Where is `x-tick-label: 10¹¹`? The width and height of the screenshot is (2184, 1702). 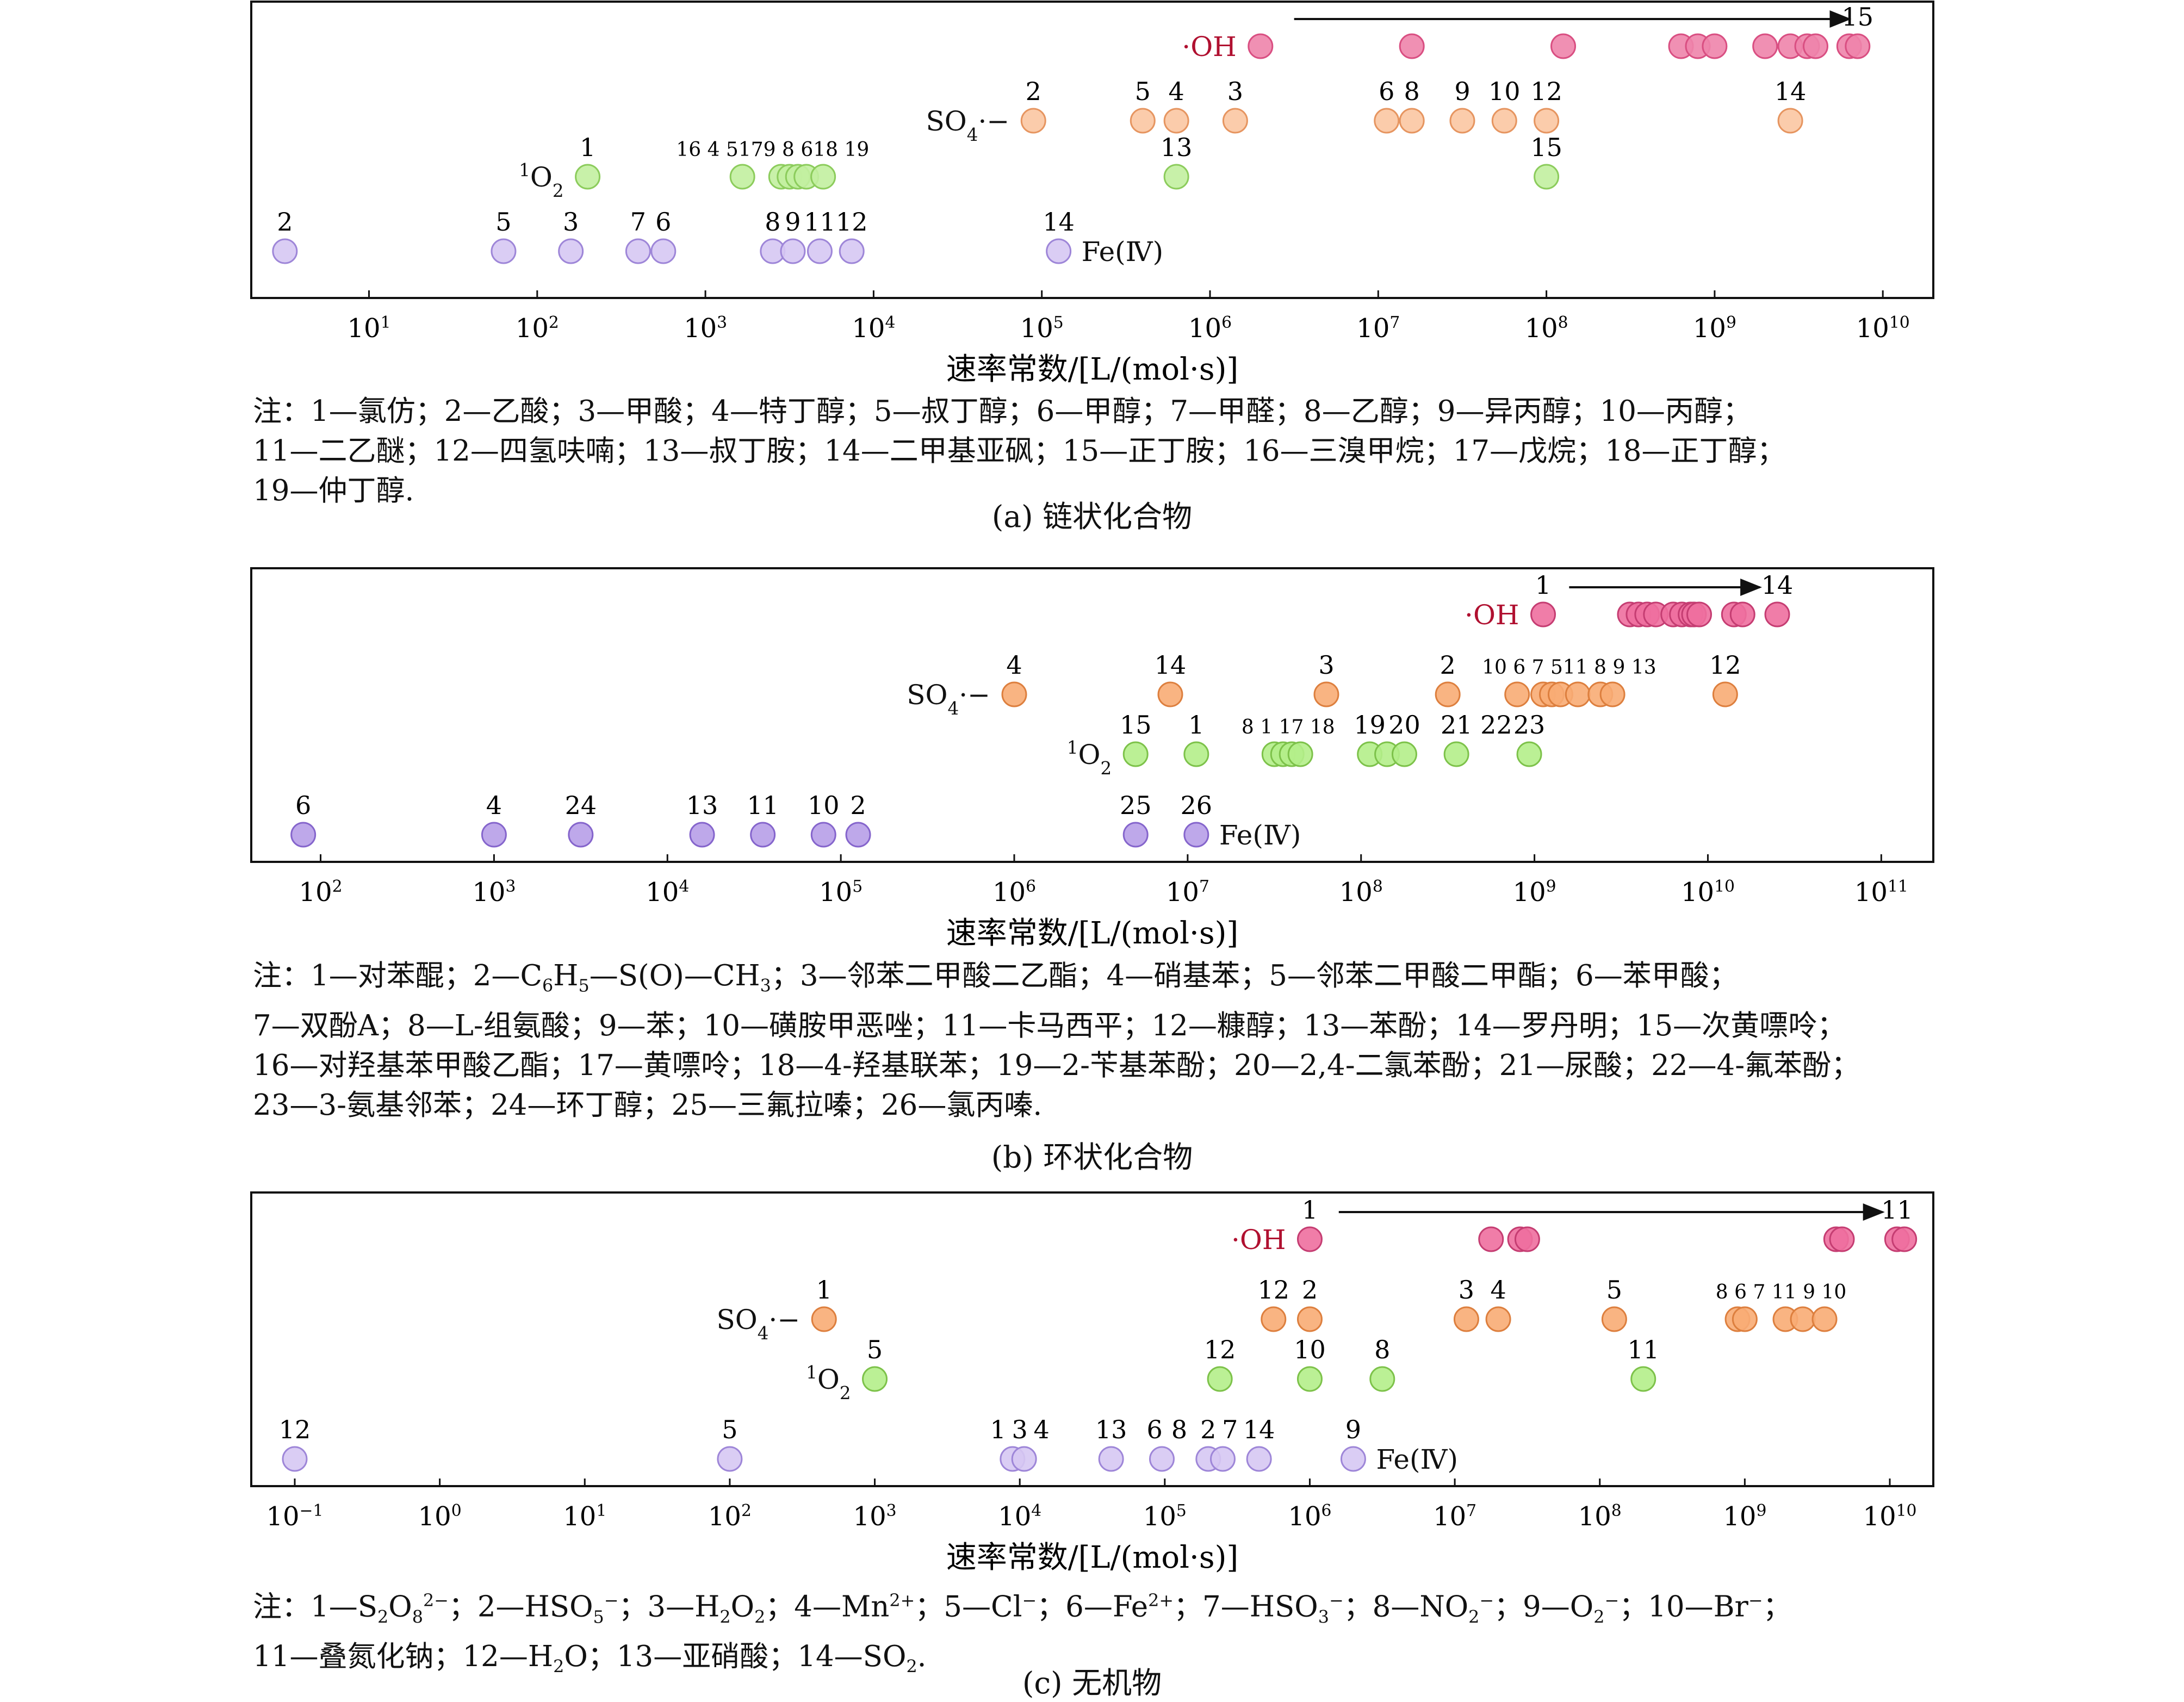 x-tick-label: 10¹¹ is located at coordinates (1881, 892).